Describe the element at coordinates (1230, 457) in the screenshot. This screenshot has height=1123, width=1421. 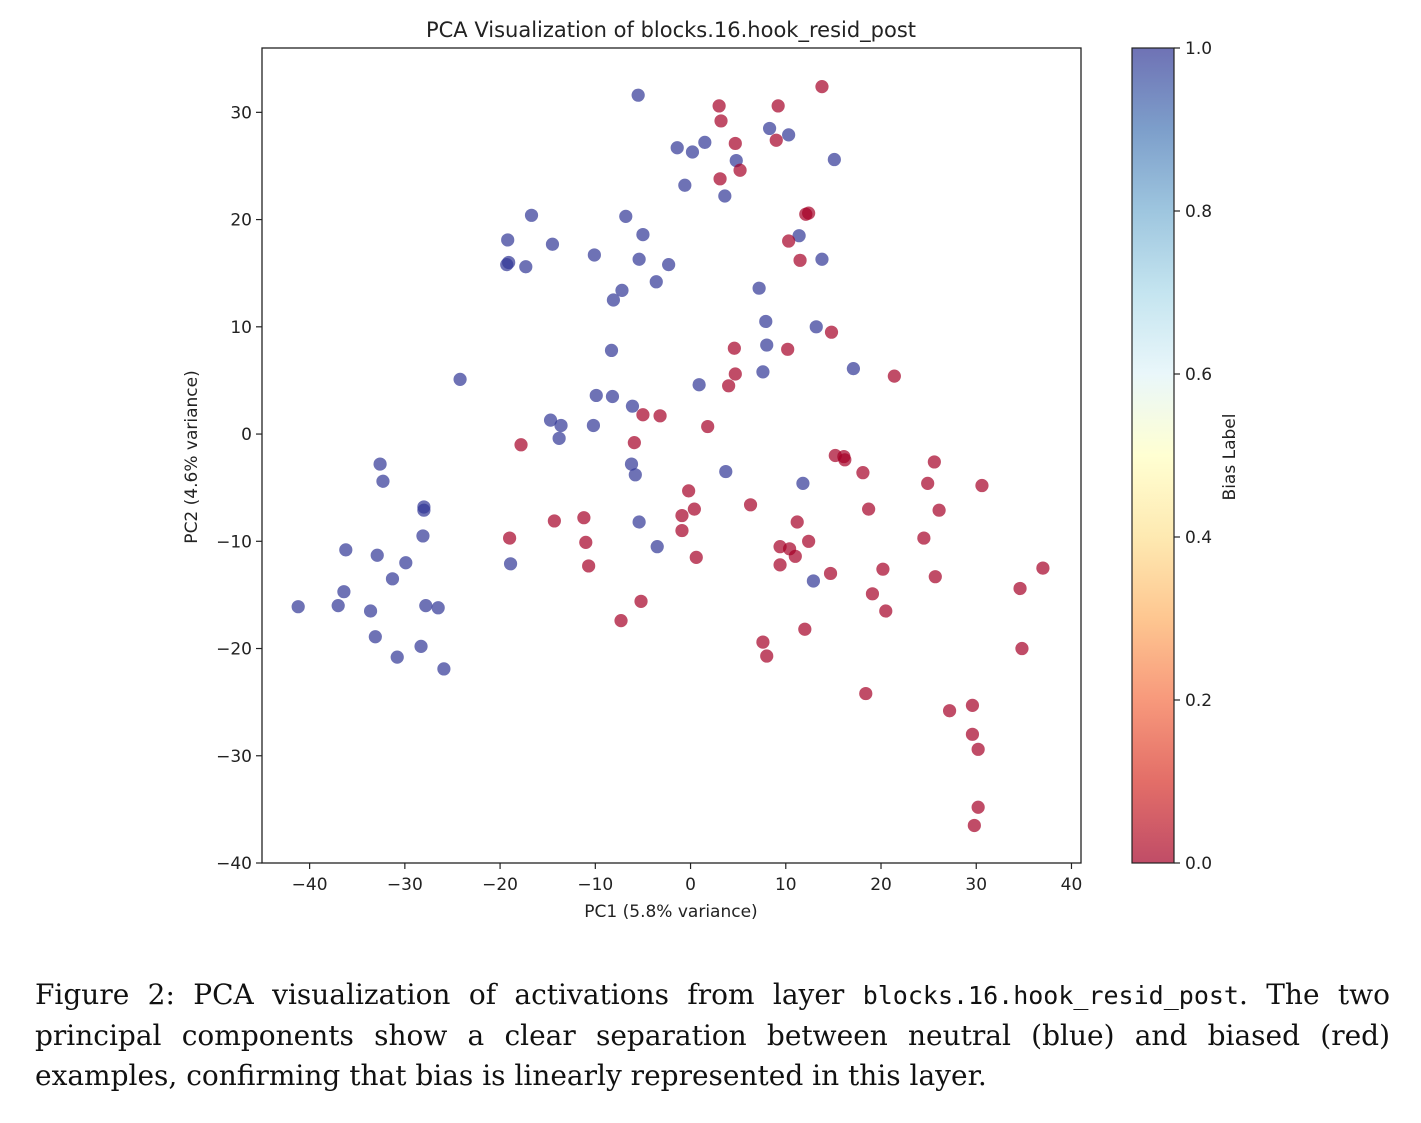
I see `colorbar-label: Bias Label` at that location.